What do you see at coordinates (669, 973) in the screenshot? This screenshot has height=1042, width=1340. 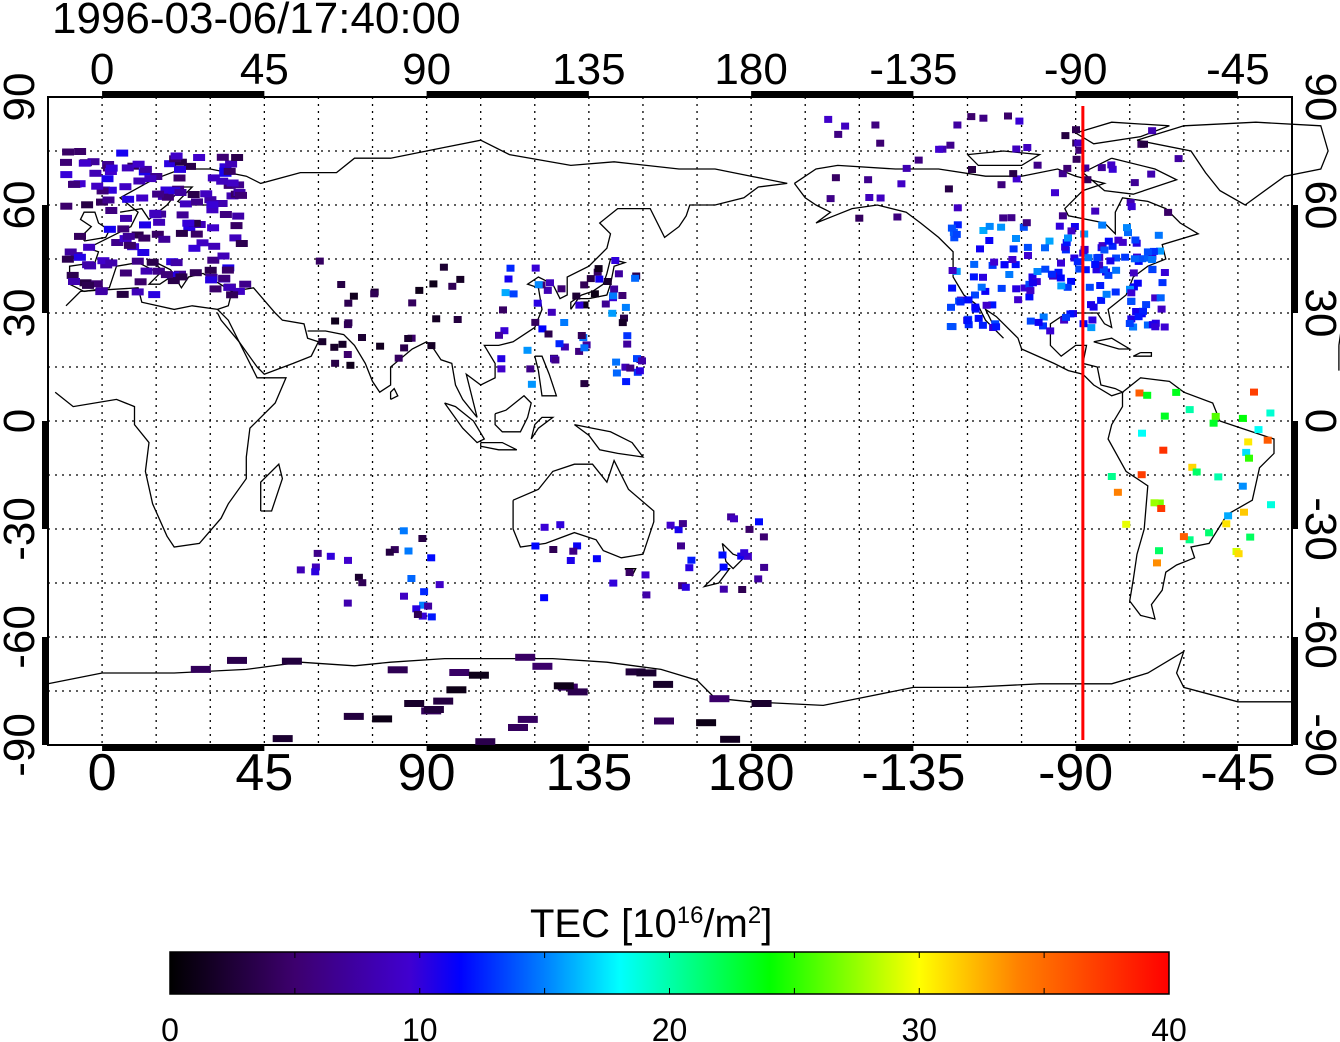 I see `colorbar-ticks` at bounding box center [669, 973].